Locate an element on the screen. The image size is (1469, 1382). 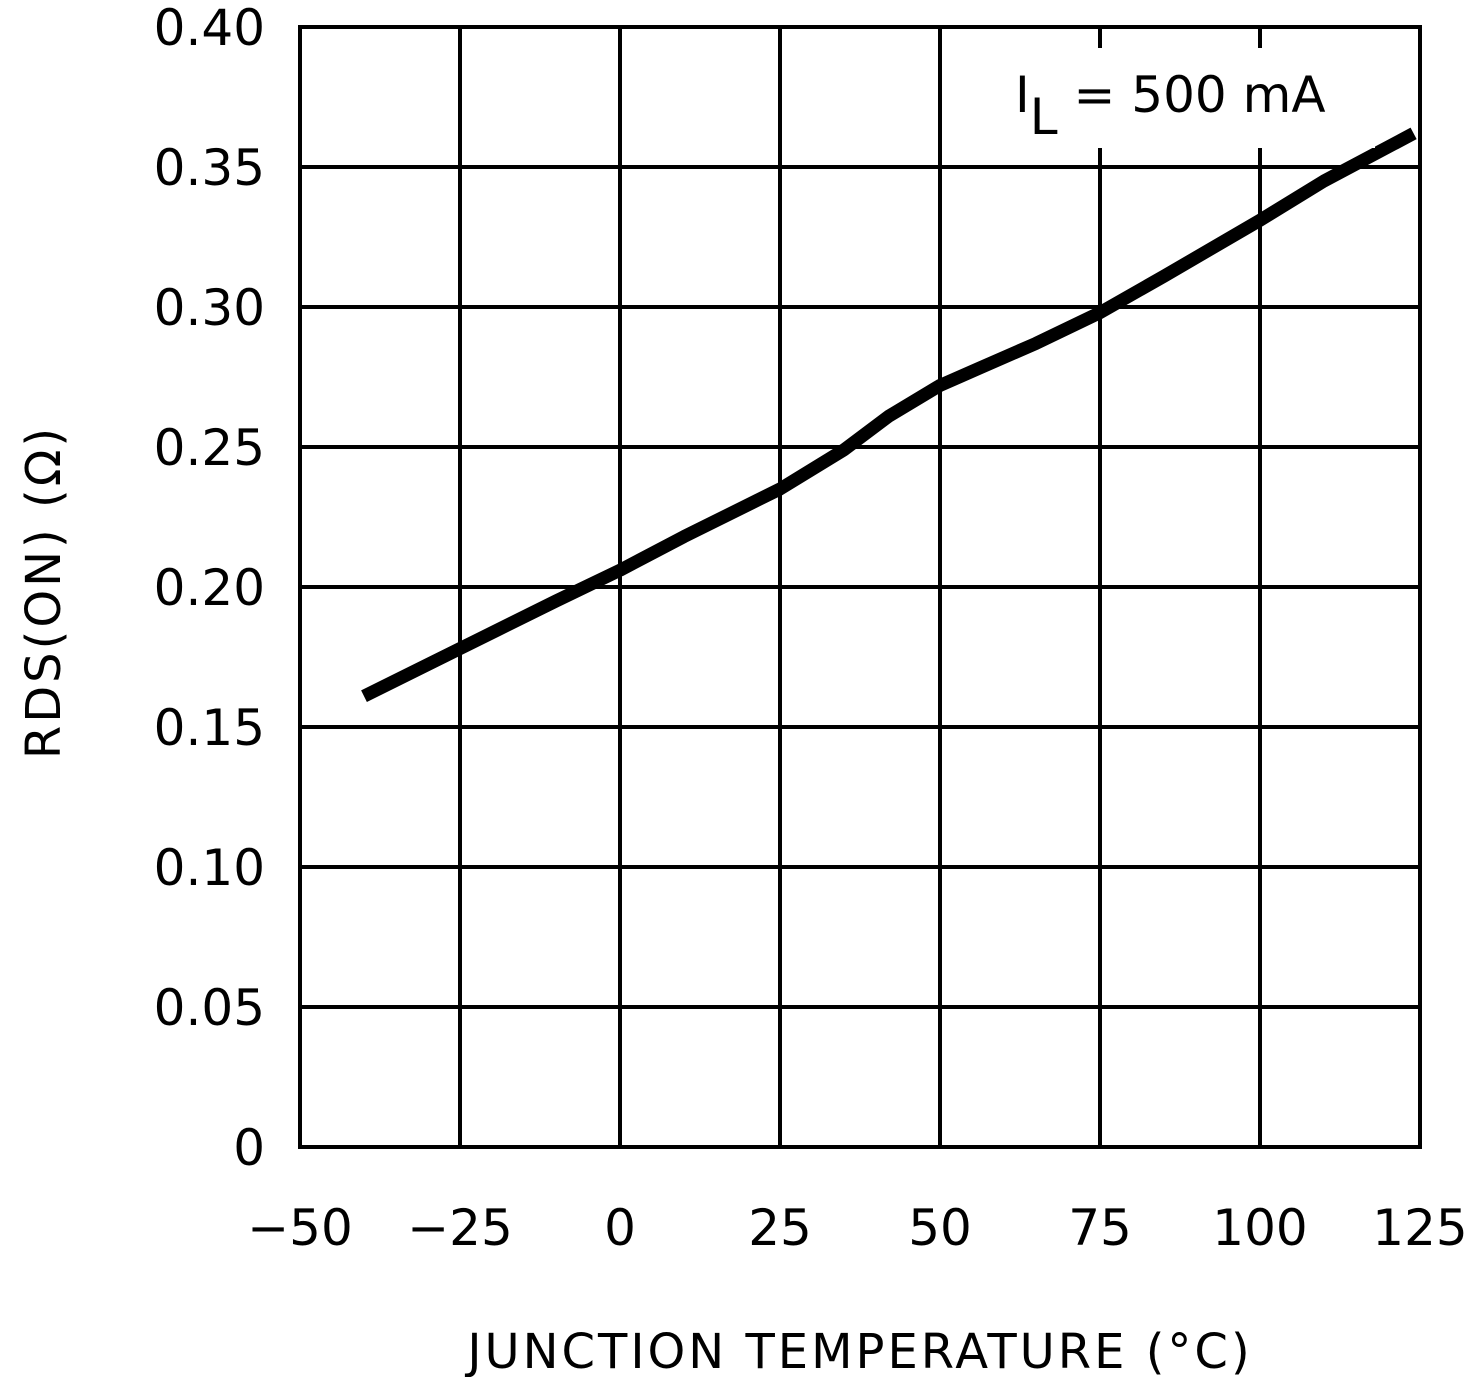
x-tick-label: 50 is located at coordinates (940, 1228).